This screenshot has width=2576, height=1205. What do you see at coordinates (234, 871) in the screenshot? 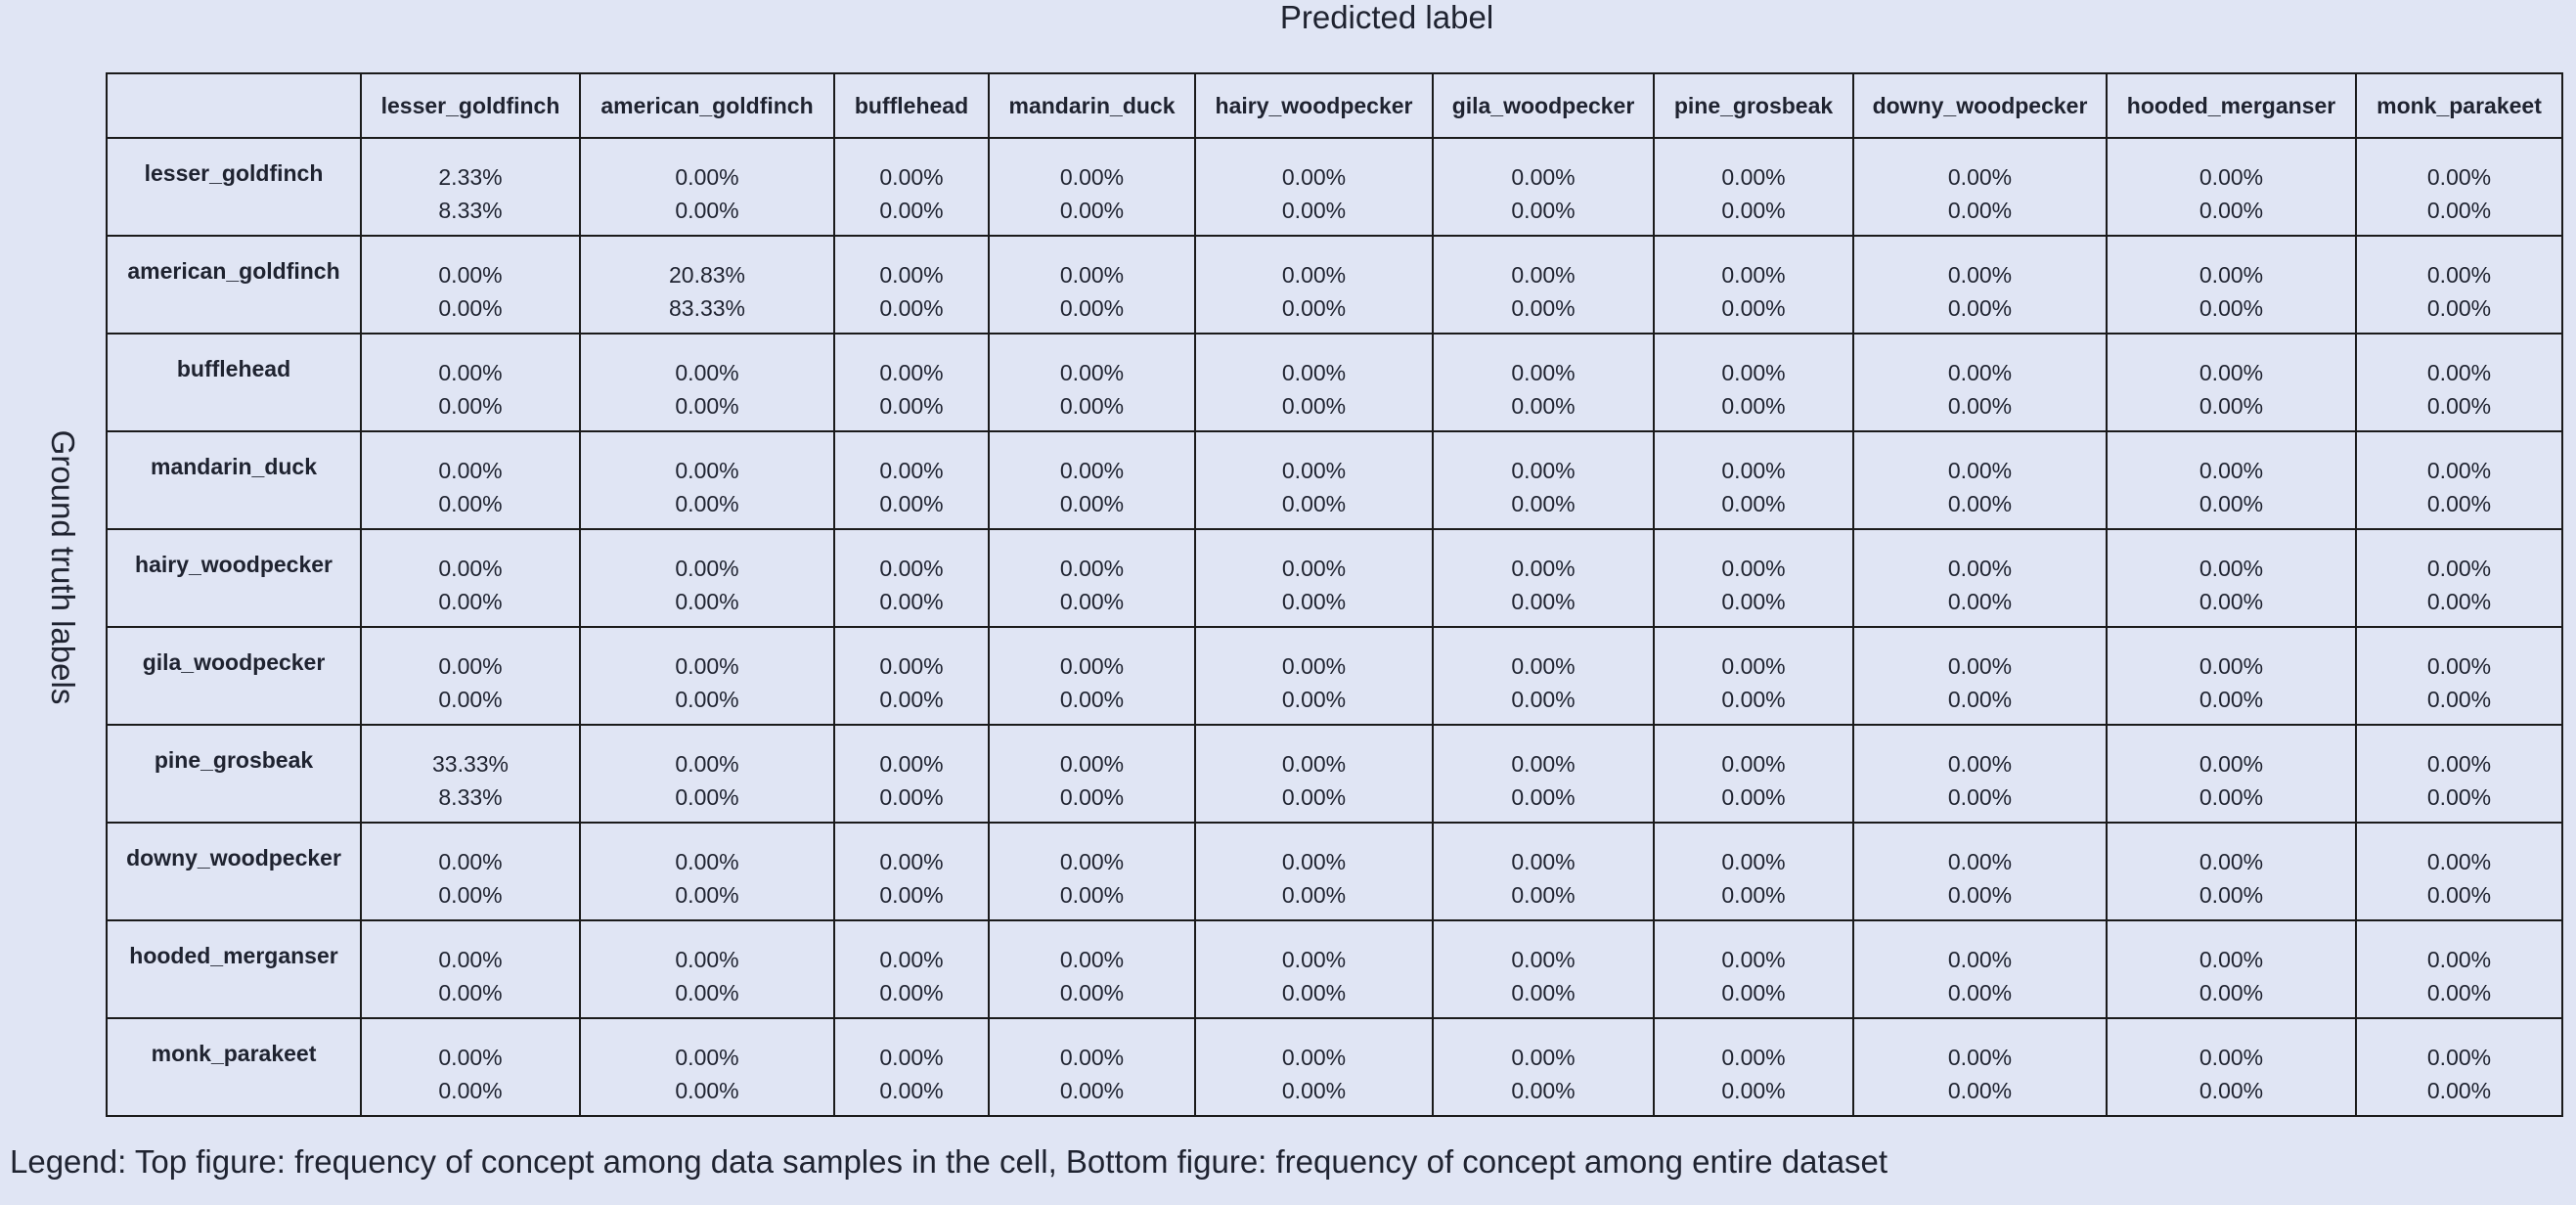
I see `row-header-downy-woodpecker: downy_woodpecker` at bounding box center [234, 871].